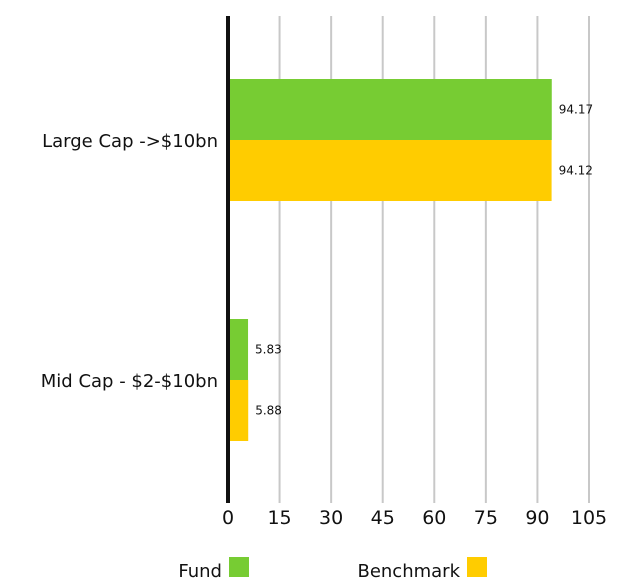 The image size is (619, 581). I want to click on x-tick-label-75: 75, so click(486, 518).